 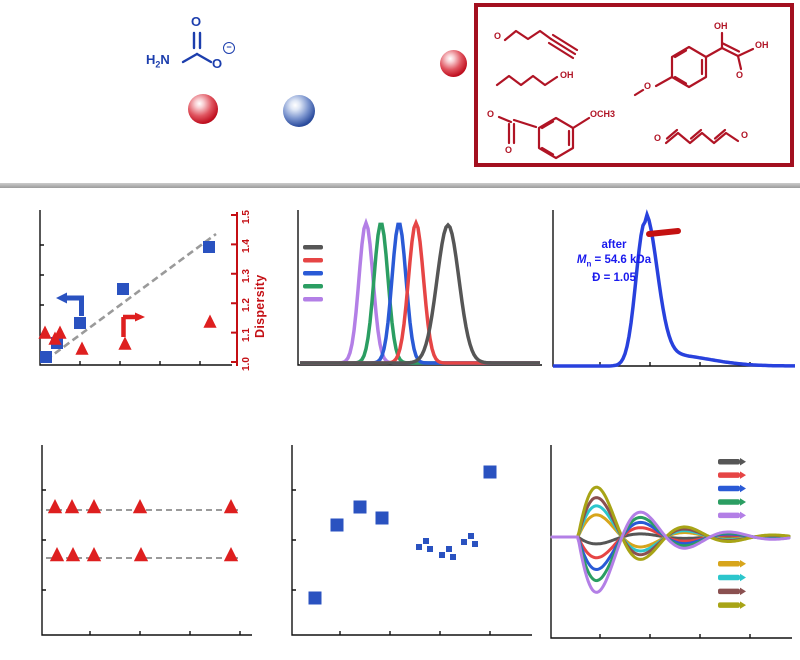 I want to click on red-sphere-by-box, so click(x=453, y=63).